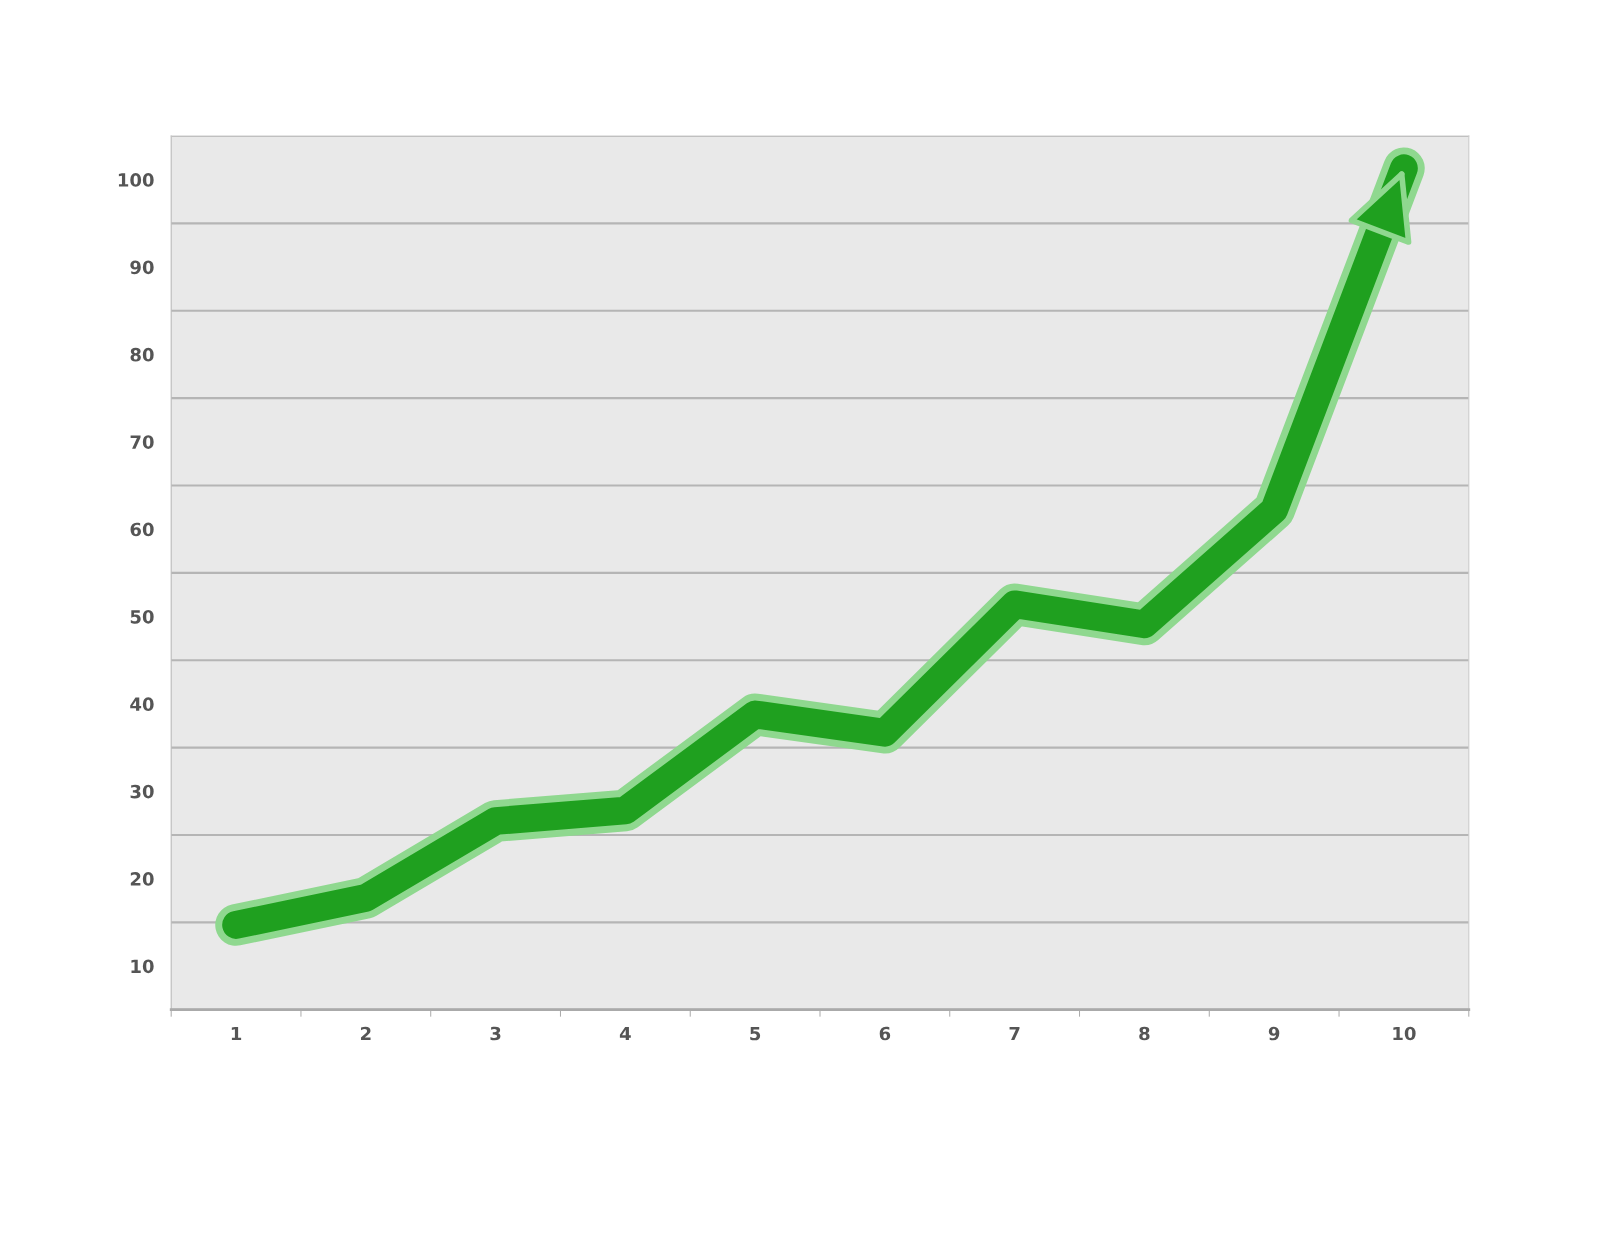  Describe the element at coordinates (142, 354) in the screenshot. I see `y-tick-label: 80` at that location.